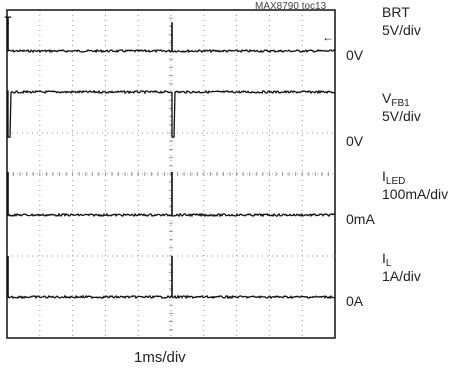  I want to click on channel-scale-vfb1: 5V/div, so click(401, 116).